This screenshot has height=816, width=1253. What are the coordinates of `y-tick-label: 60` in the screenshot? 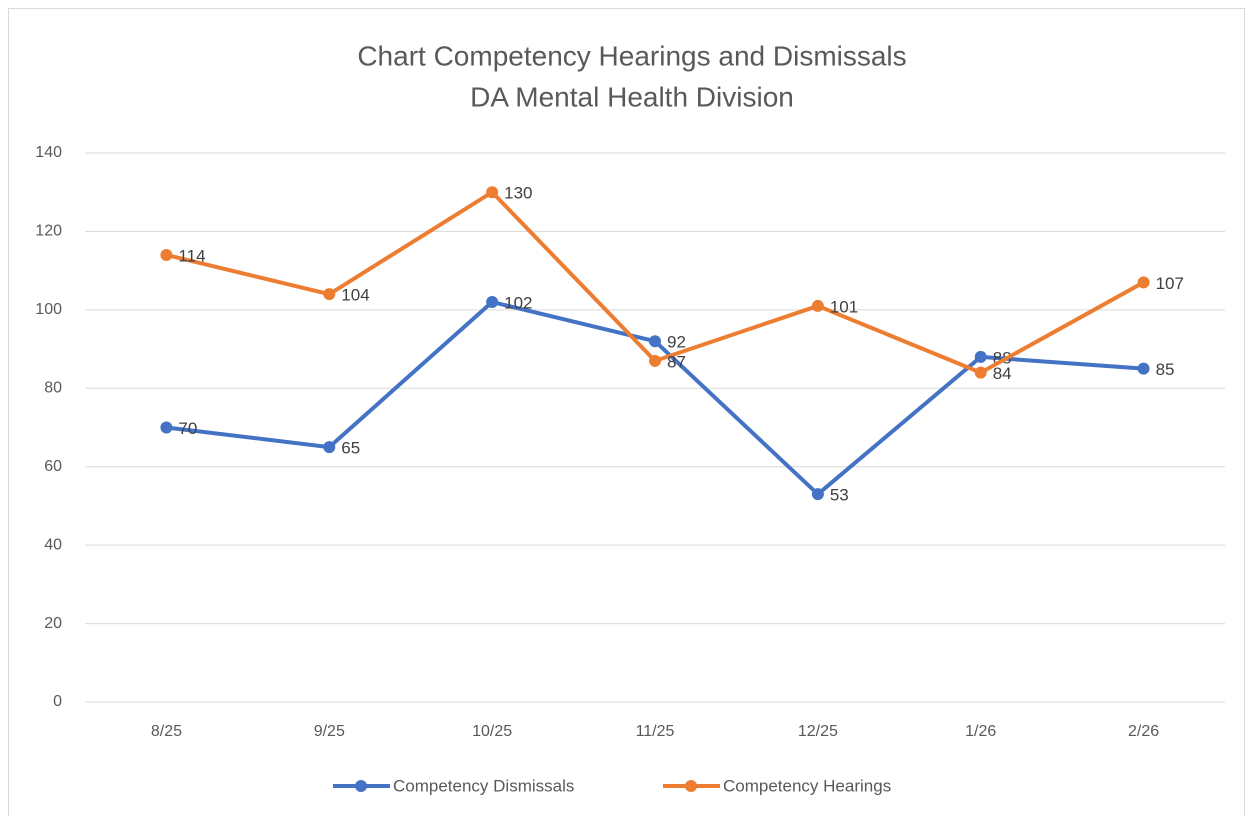 It's located at (53, 466).